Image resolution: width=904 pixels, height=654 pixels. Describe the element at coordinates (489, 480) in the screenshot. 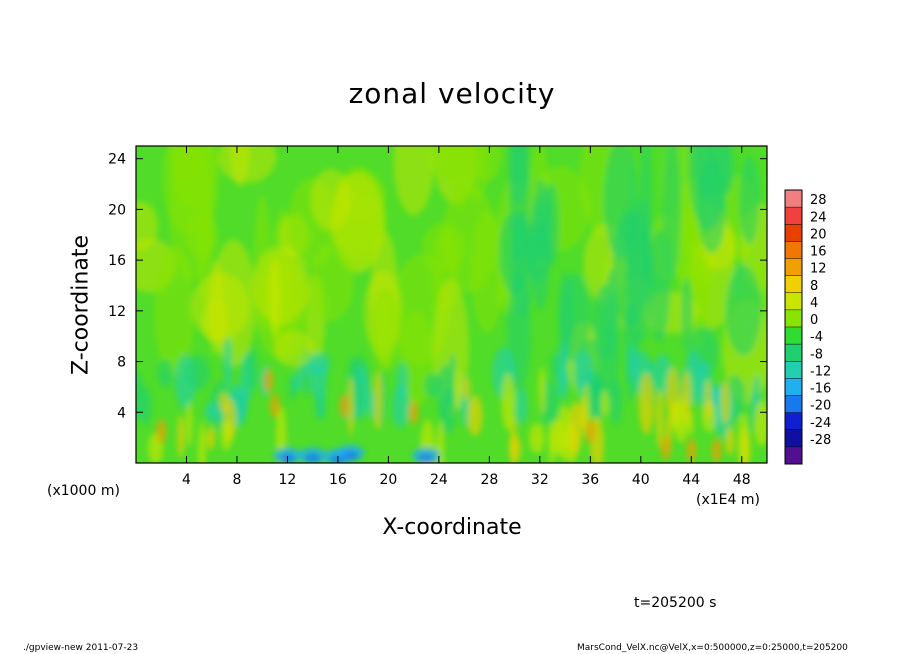

I see `x-tick-label: 28` at that location.